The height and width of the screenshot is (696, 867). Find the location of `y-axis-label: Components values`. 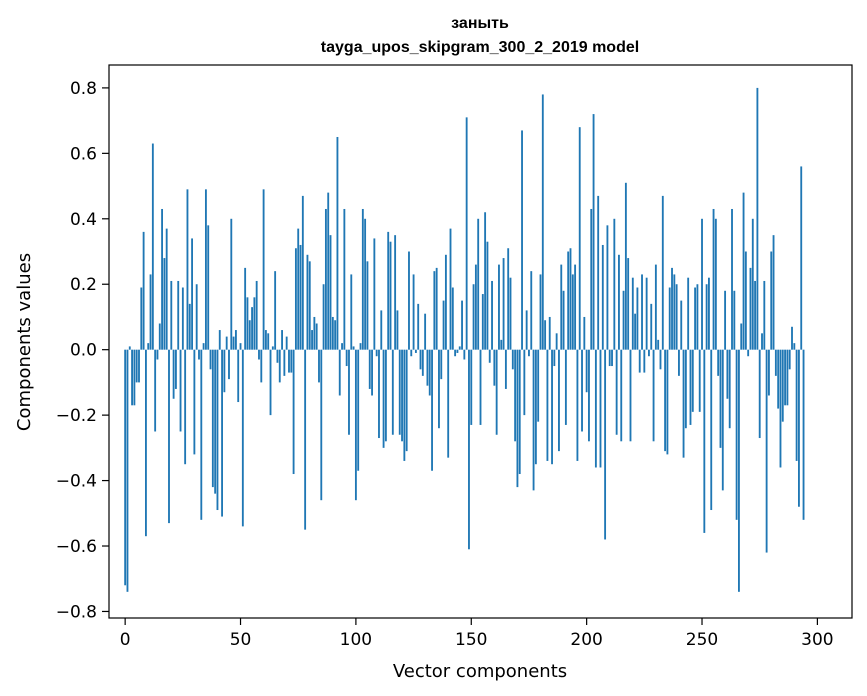

y-axis-label: Components values is located at coordinates (24, 342).